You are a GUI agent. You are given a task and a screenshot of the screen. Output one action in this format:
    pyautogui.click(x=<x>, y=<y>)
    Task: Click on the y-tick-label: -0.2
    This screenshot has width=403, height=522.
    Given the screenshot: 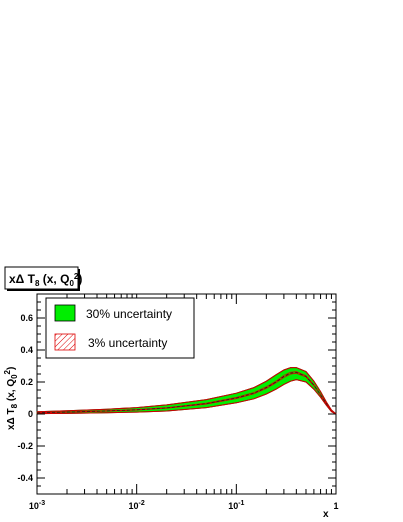 What is the action you would take?
    pyautogui.click(x=25, y=446)
    